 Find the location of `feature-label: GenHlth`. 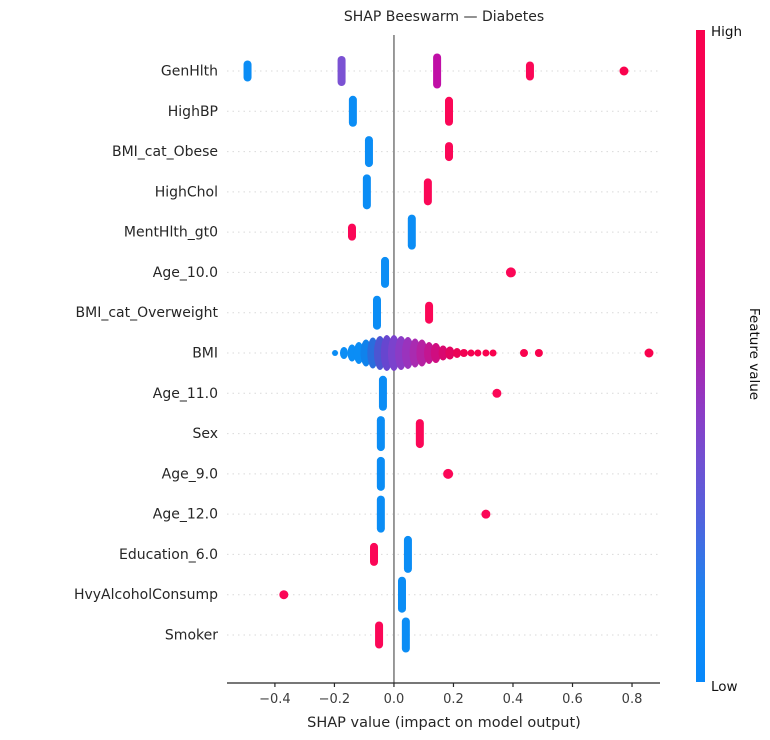

feature-label: GenHlth is located at coordinates (189, 72).